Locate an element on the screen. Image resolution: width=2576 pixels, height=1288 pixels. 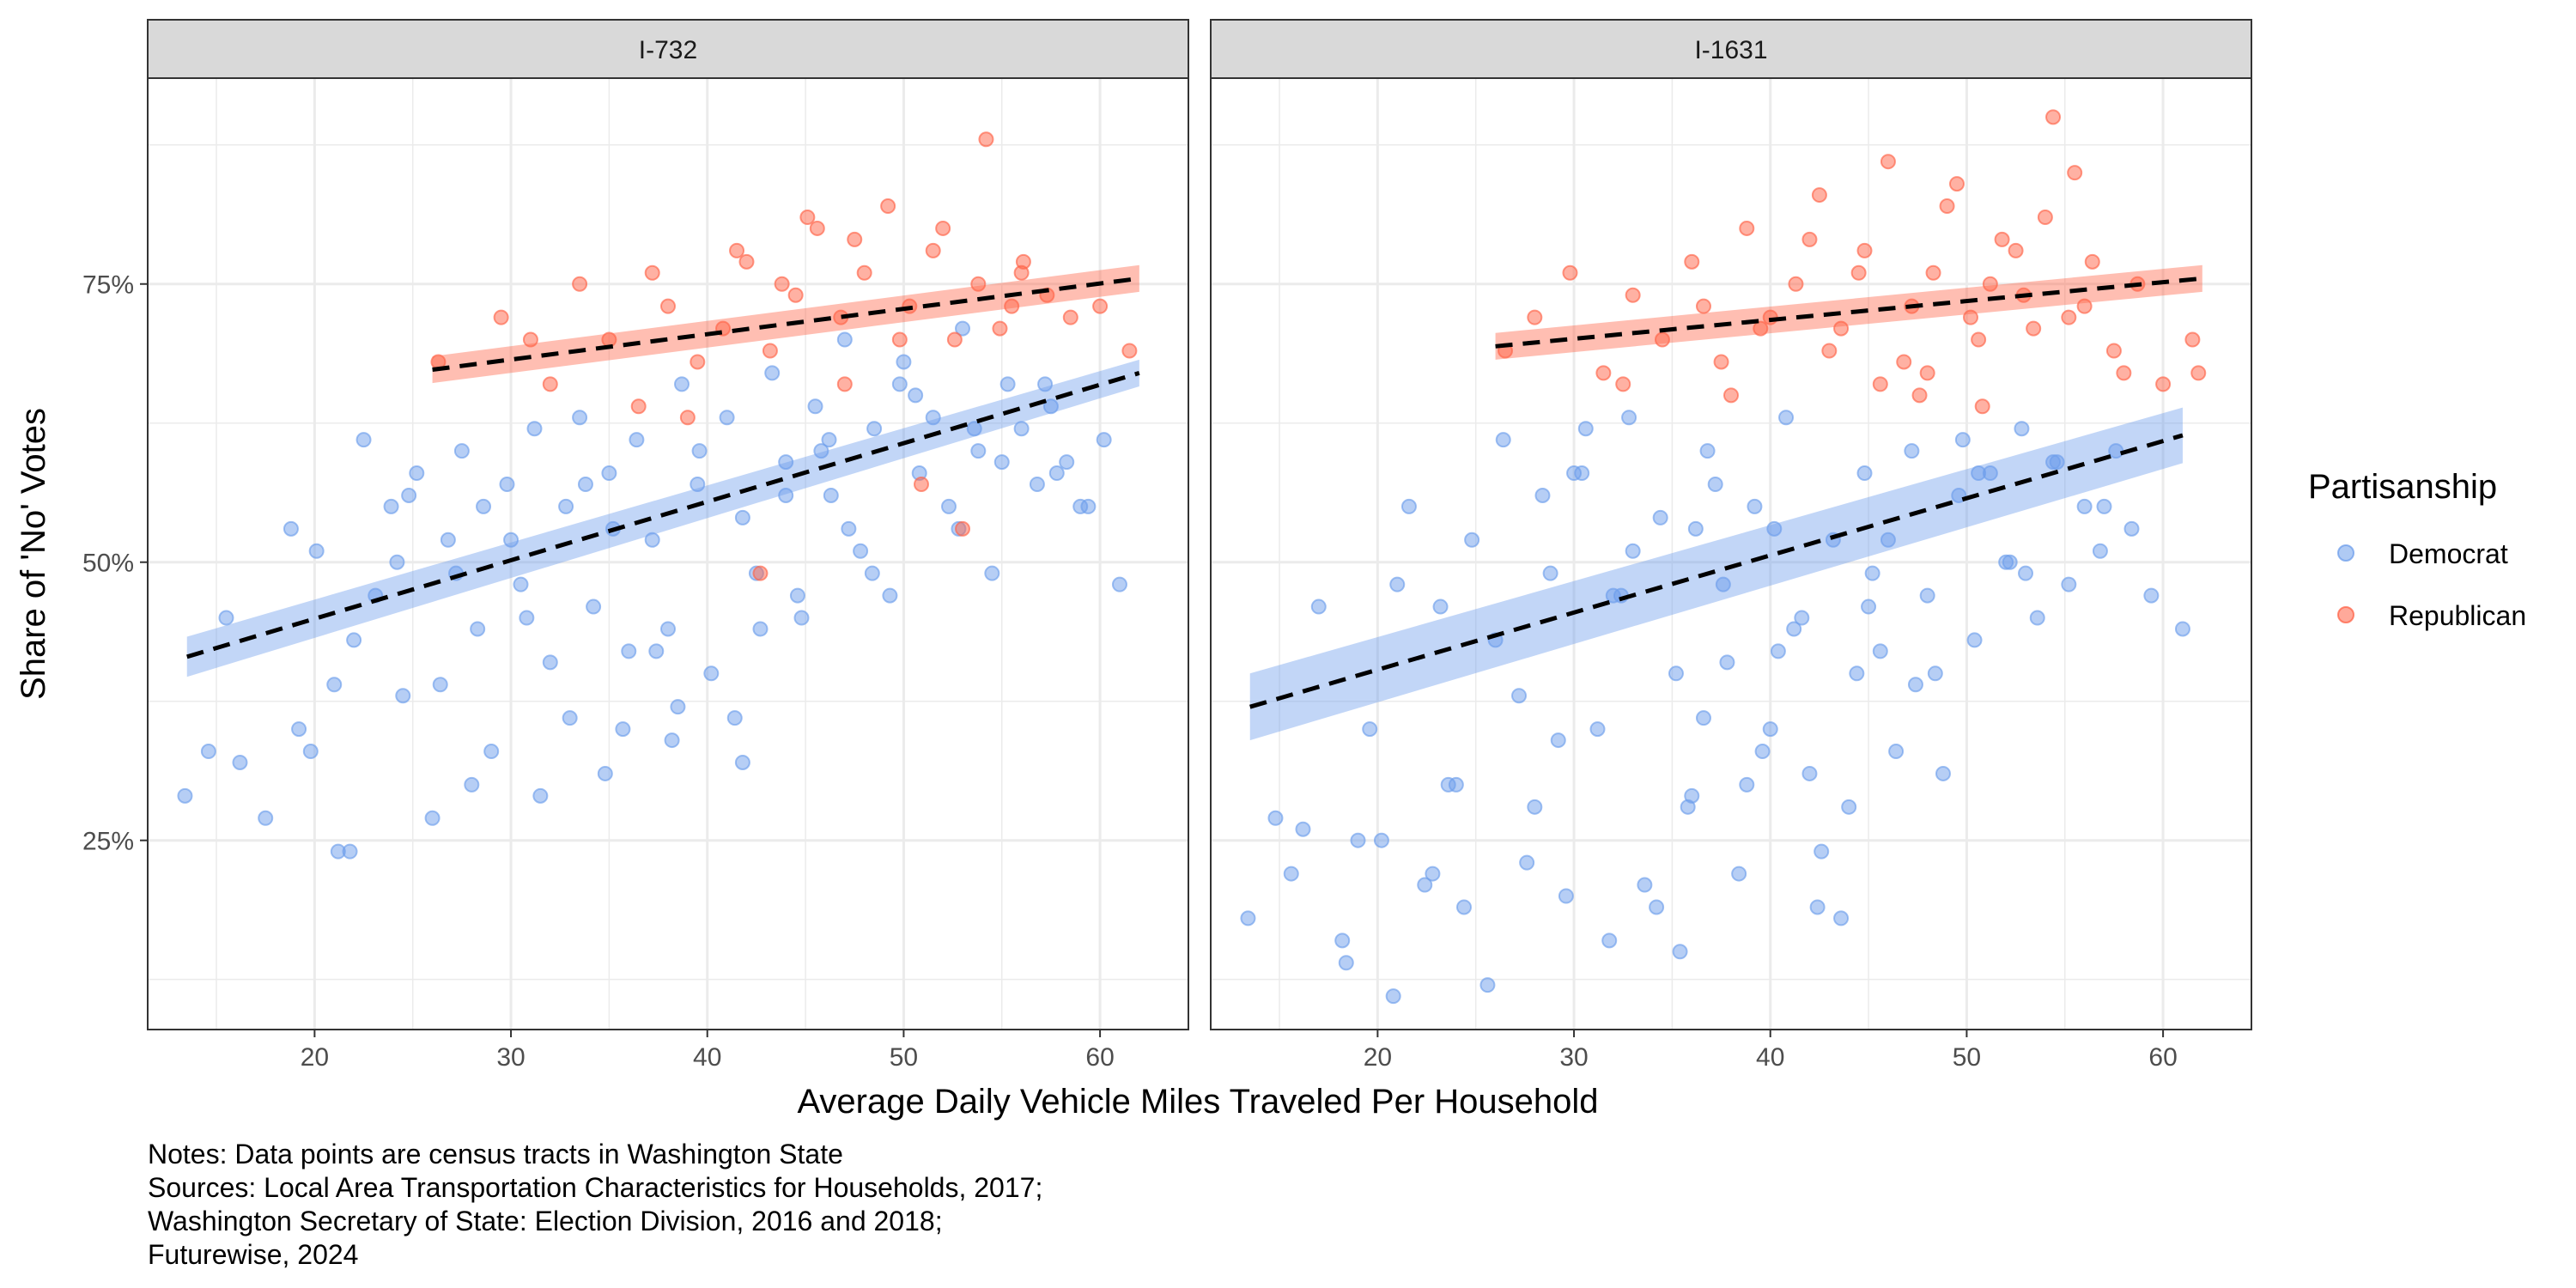
series-republican is located at coordinates (1852, 262).